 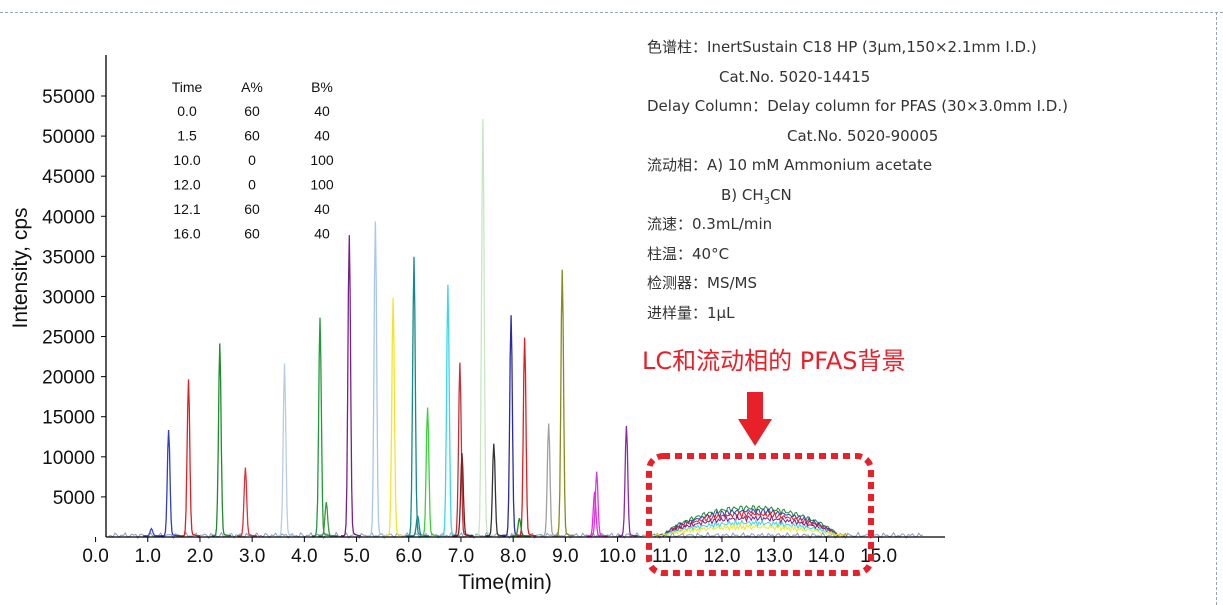 What do you see at coordinates (68, 297) in the screenshot?
I see `y-tick-label: 30000` at bounding box center [68, 297].